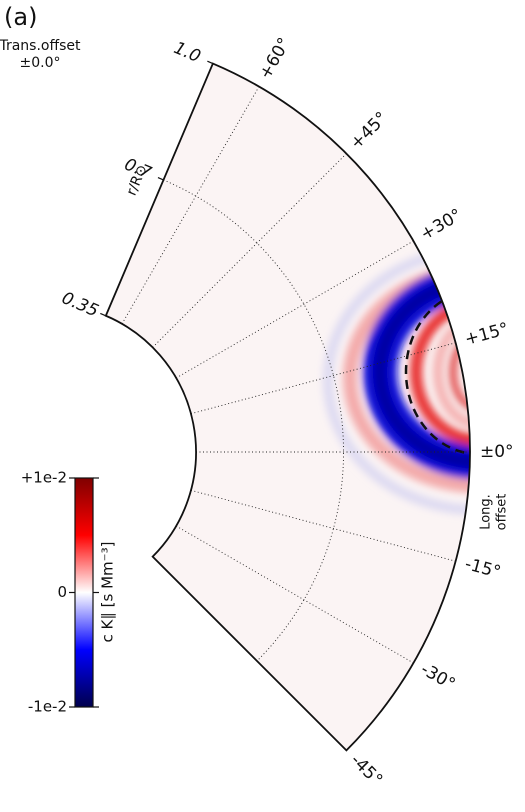 Image resolution: width=525 pixels, height=812 pixels. I want to click on theta-tick-label: ±0°, so click(497, 452).